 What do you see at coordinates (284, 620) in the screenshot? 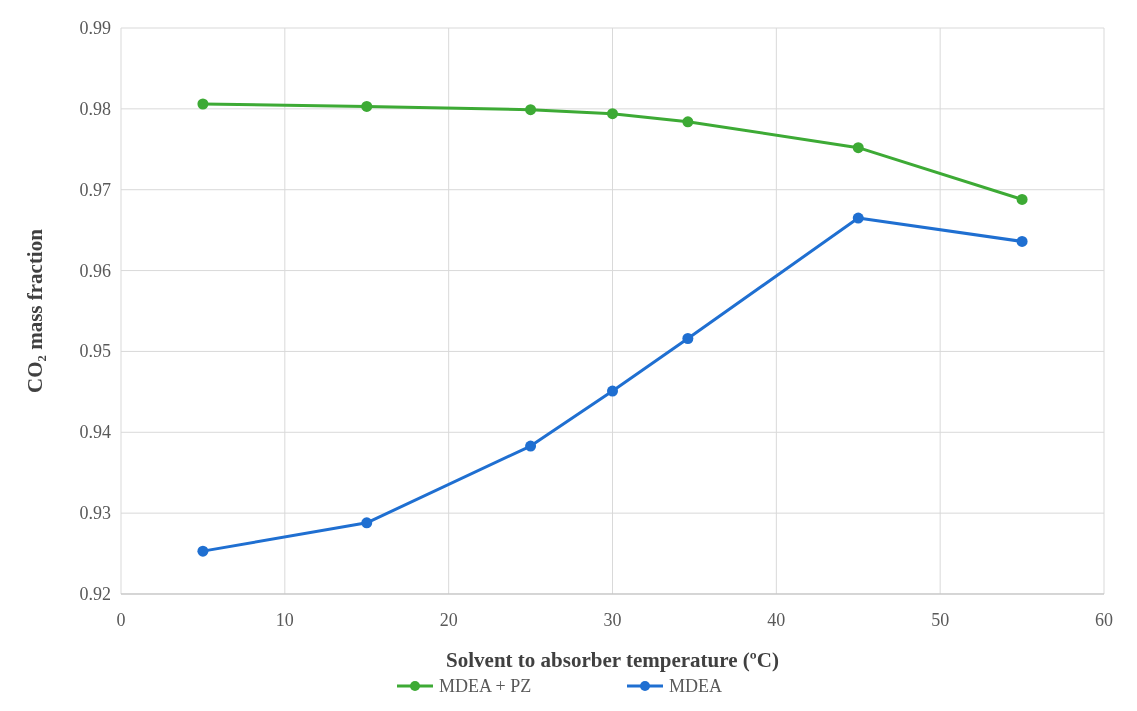
I see `x-tick-label: 10` at bounding box center [284, 620].